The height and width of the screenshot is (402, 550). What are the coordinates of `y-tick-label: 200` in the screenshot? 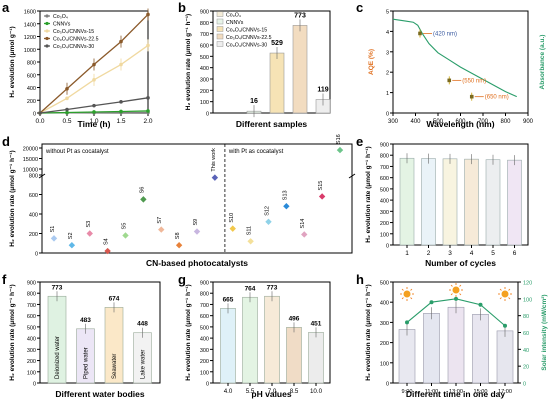 It's located at (204, 92).